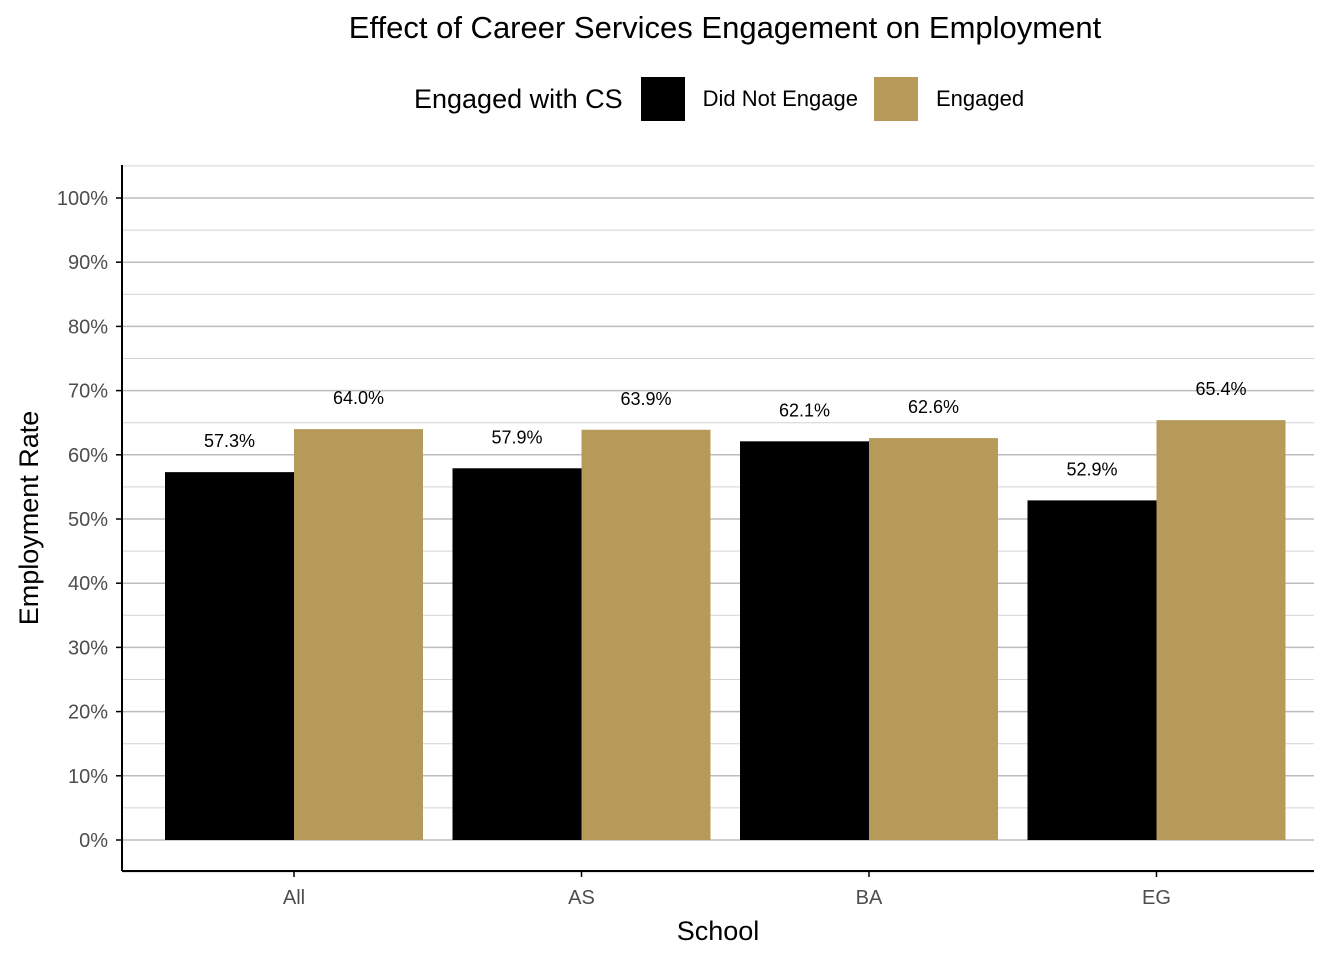 Image resolution: width=1344 pixels, height=960 pixels. I want to click on y-tick-label: 50%, so click(88, 520).